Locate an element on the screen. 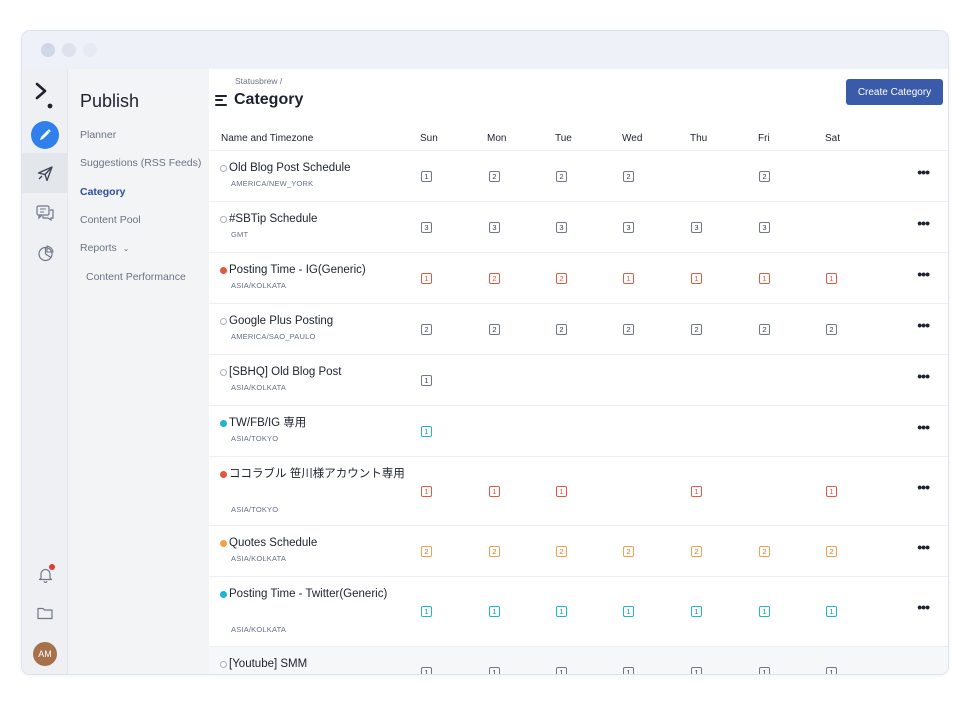 The width and height of the screenshot is (970, 706). category-name-text: [SBHQ] Old Blog Post is located at coordinates (285, 372).